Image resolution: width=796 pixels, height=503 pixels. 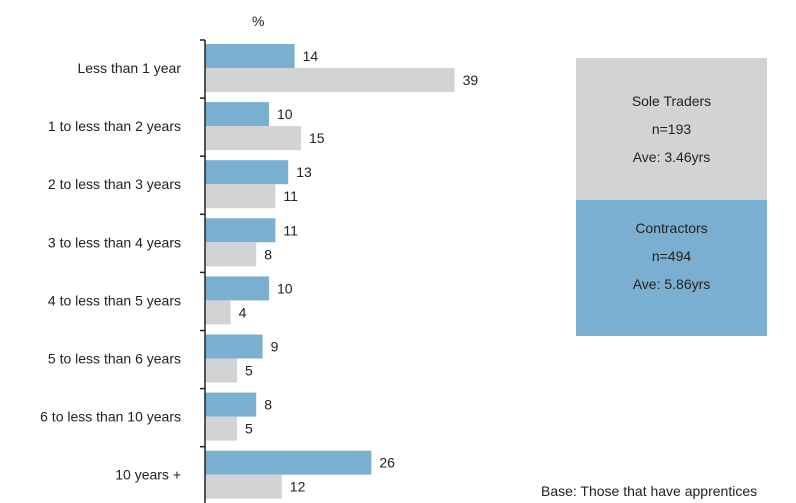 What do you see at coordinates (114, 359) in the screenshot?
I see `category-label: 5 to less than 6 years` at bounding box center [114, 359].